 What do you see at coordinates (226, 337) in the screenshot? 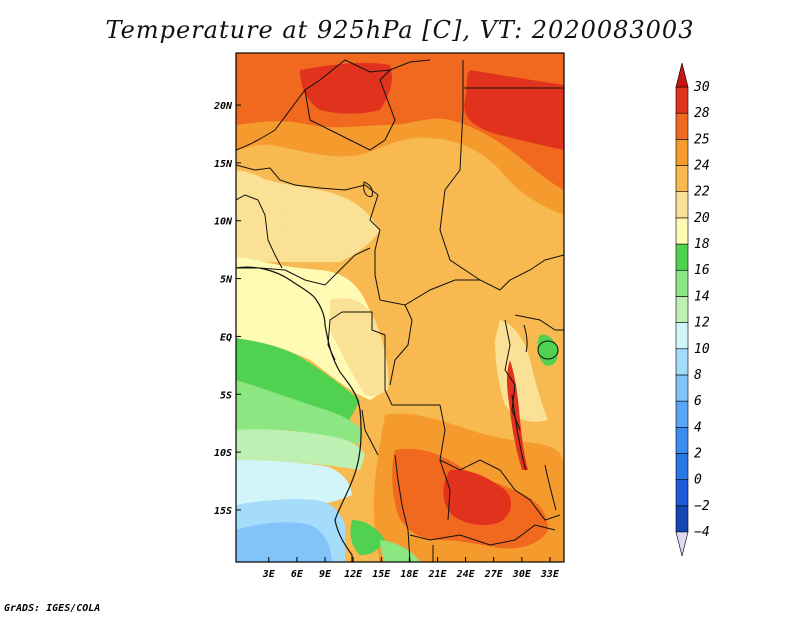
I see `y-tick-label: EQ` at bounding box center [226, 337].